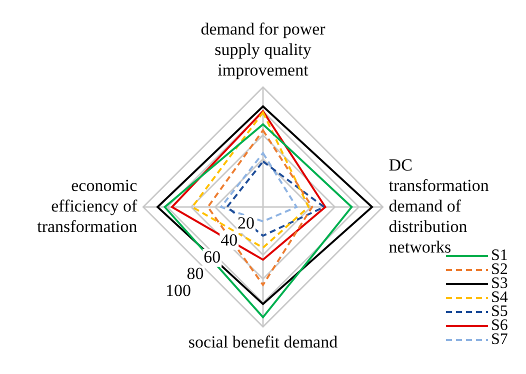 Image resolution: width=526 pixels, height=374 pixels. Describe the element at coordinates (246, 222) in the screenshot. I see `y-tick-label: 20` at that location.